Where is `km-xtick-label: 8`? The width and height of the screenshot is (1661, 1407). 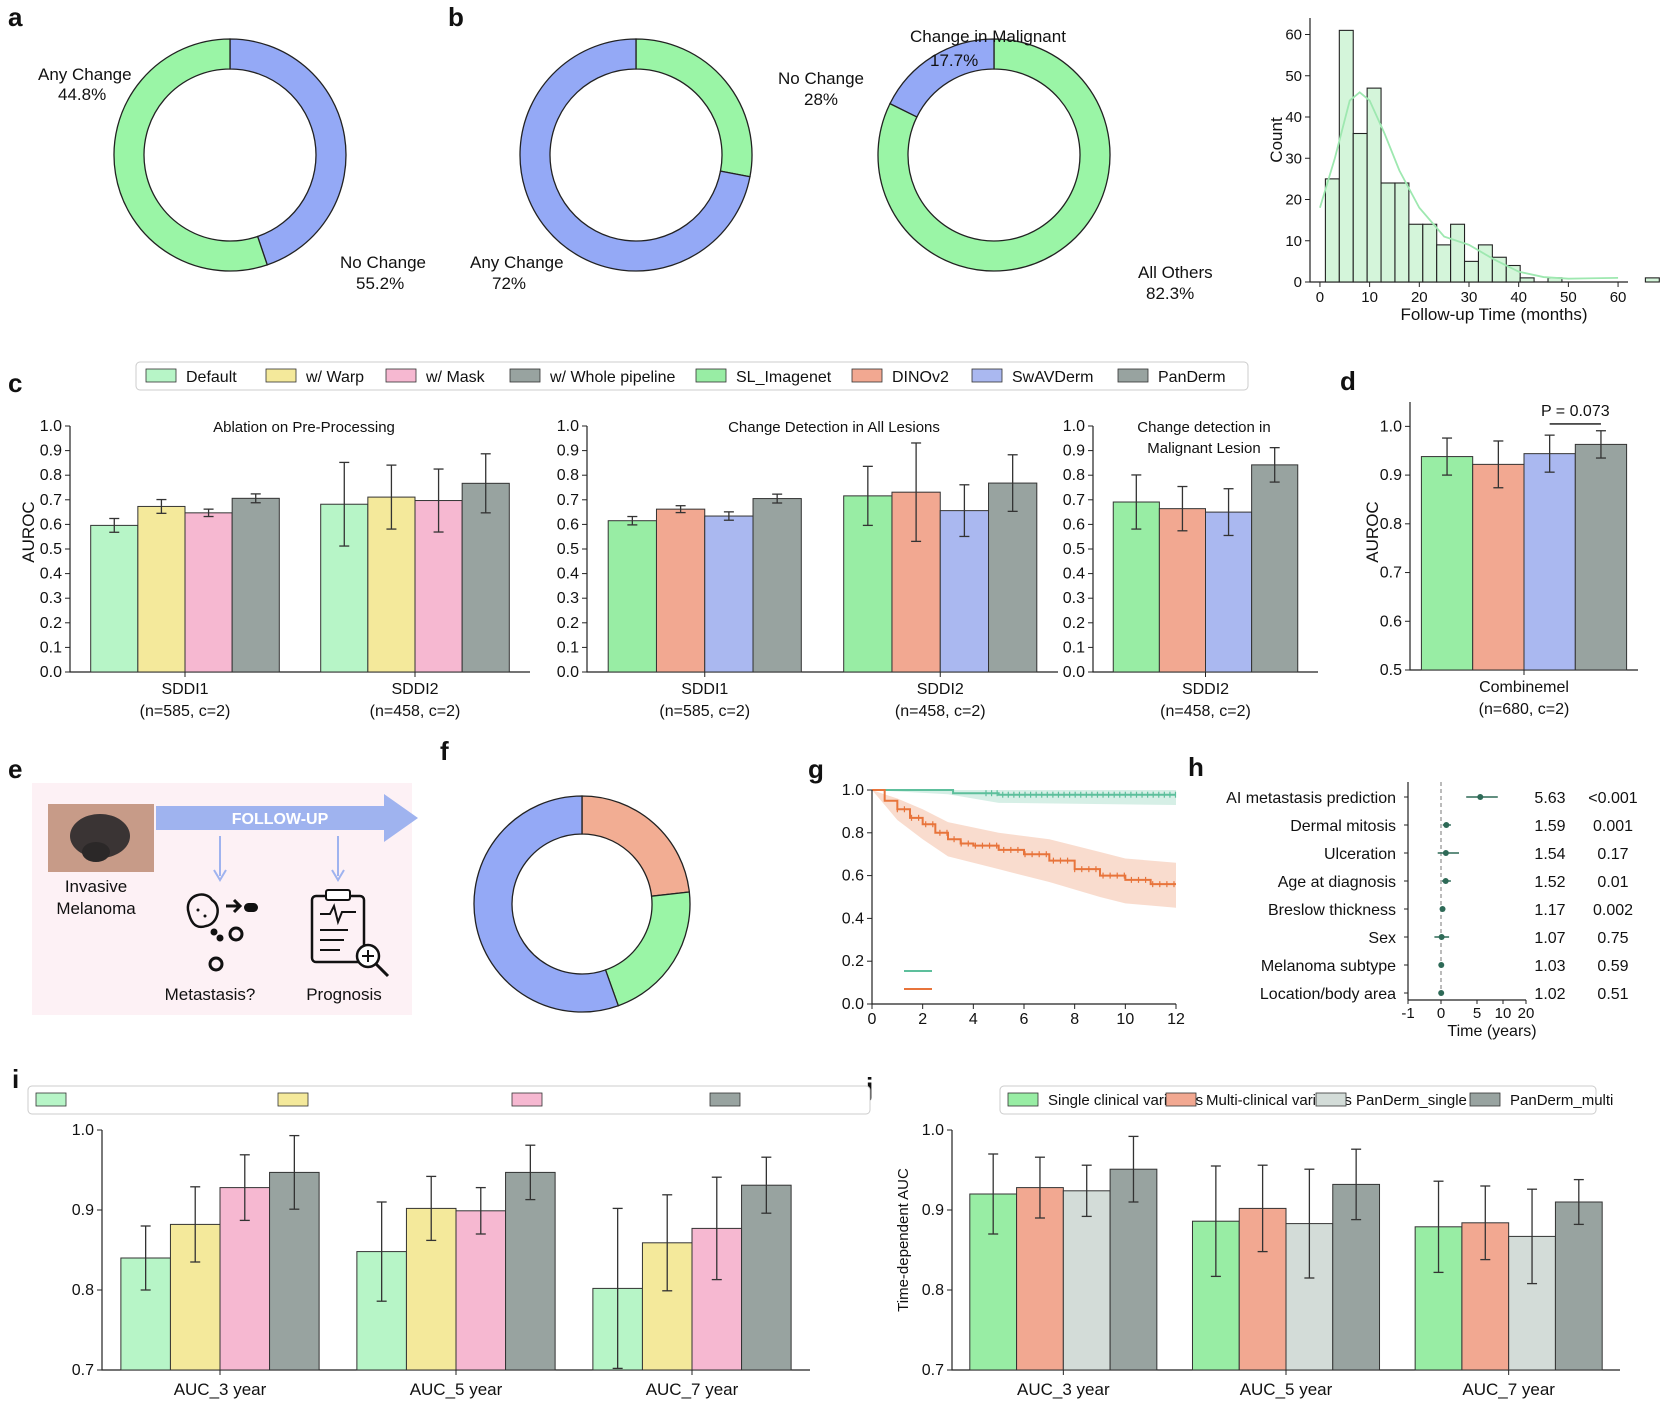
km-xtick-label: 8 is located at coordinates (1074, 1019).